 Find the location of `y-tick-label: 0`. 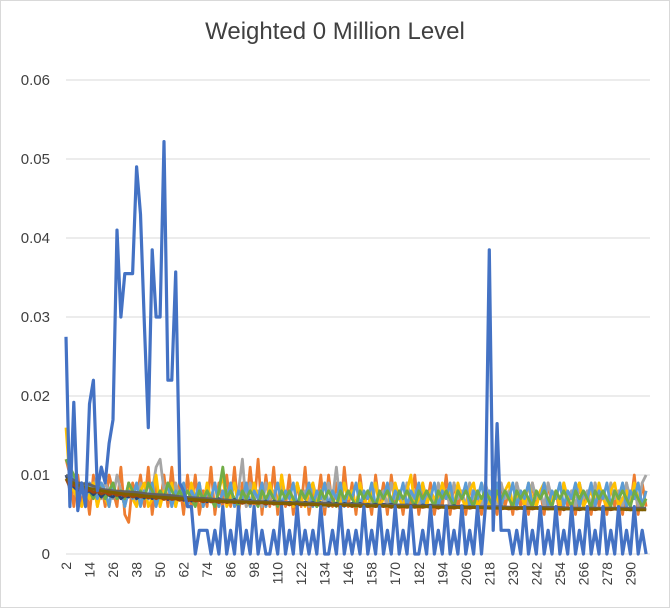

y-tick-label: 0 is located at coordinates (46, 554).